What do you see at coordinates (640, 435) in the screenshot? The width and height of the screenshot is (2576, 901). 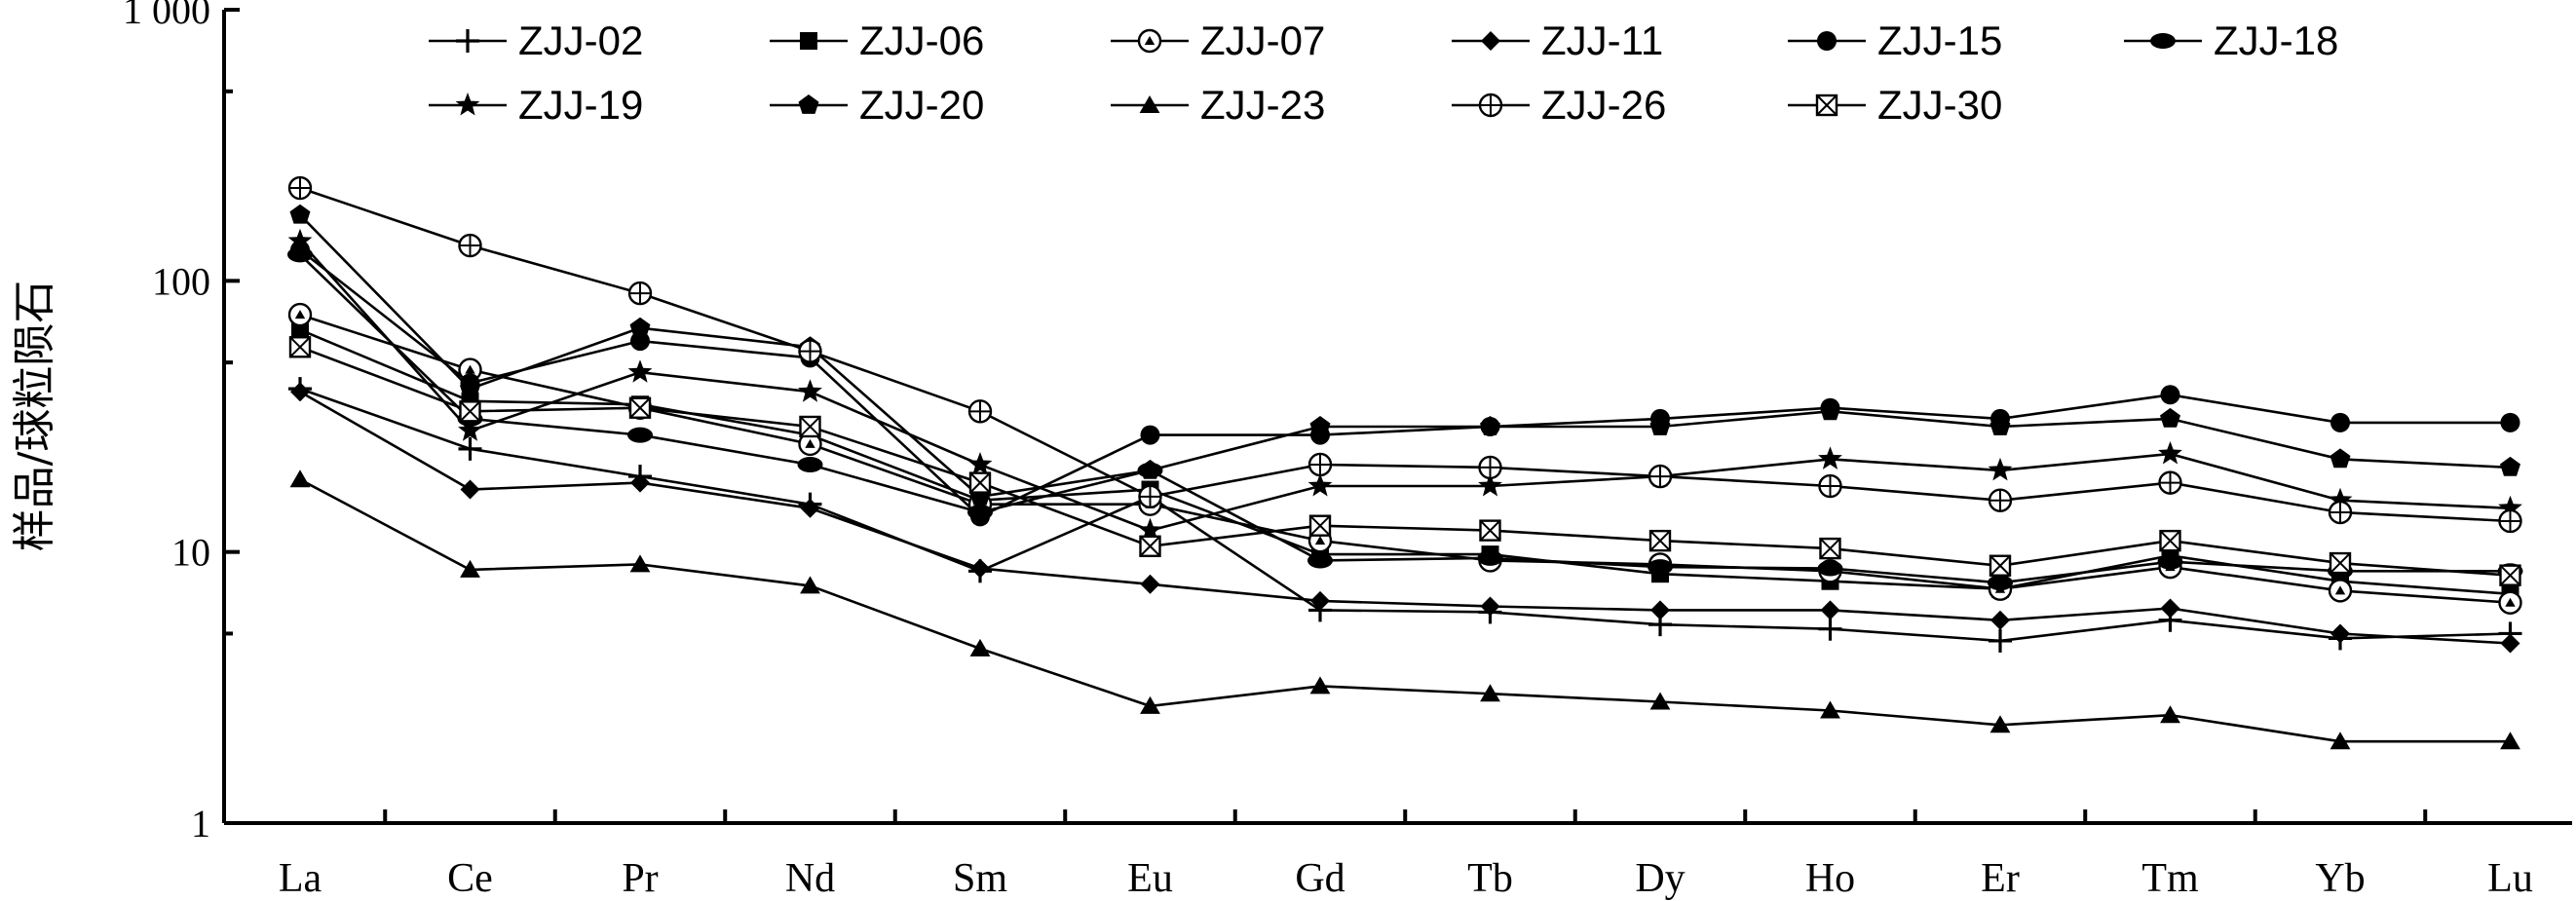 I see `data-point-zjj-18-pr` at bounding box center [640, 435].